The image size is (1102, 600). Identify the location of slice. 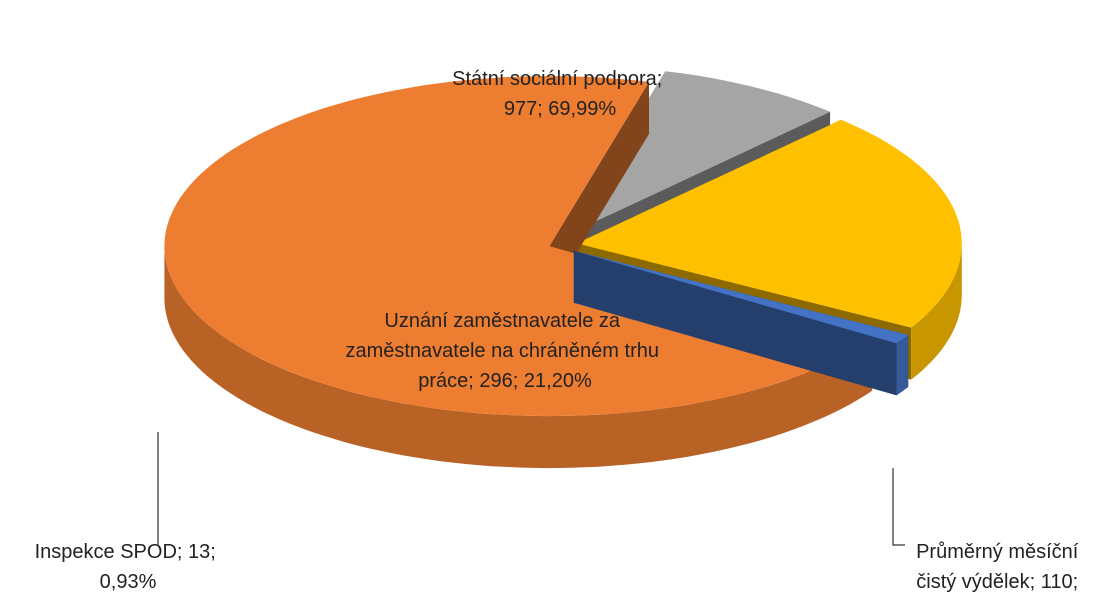
(741, 323).